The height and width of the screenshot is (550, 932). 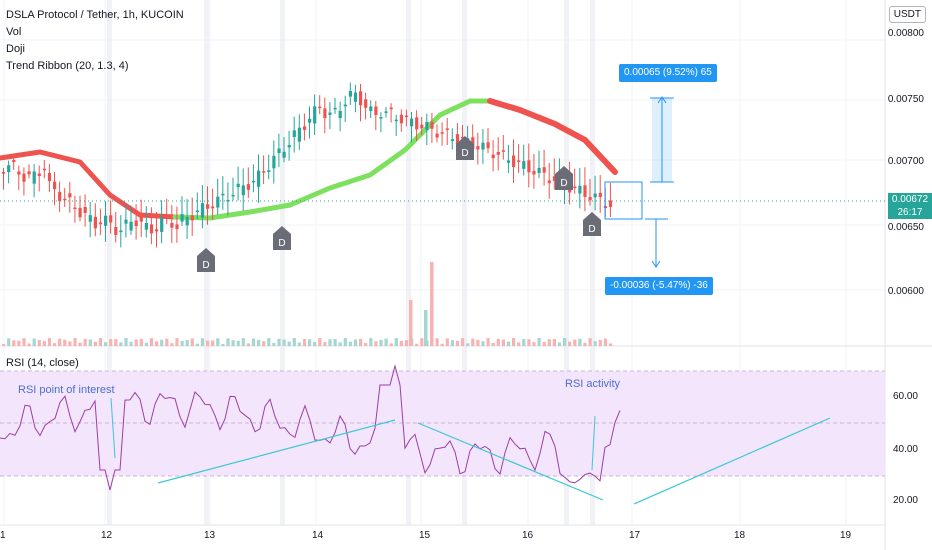 What do you see at coordinates (528, 535) in the screenshot?
I see `time-axis-label: 16` at bounding box center [528, 535].